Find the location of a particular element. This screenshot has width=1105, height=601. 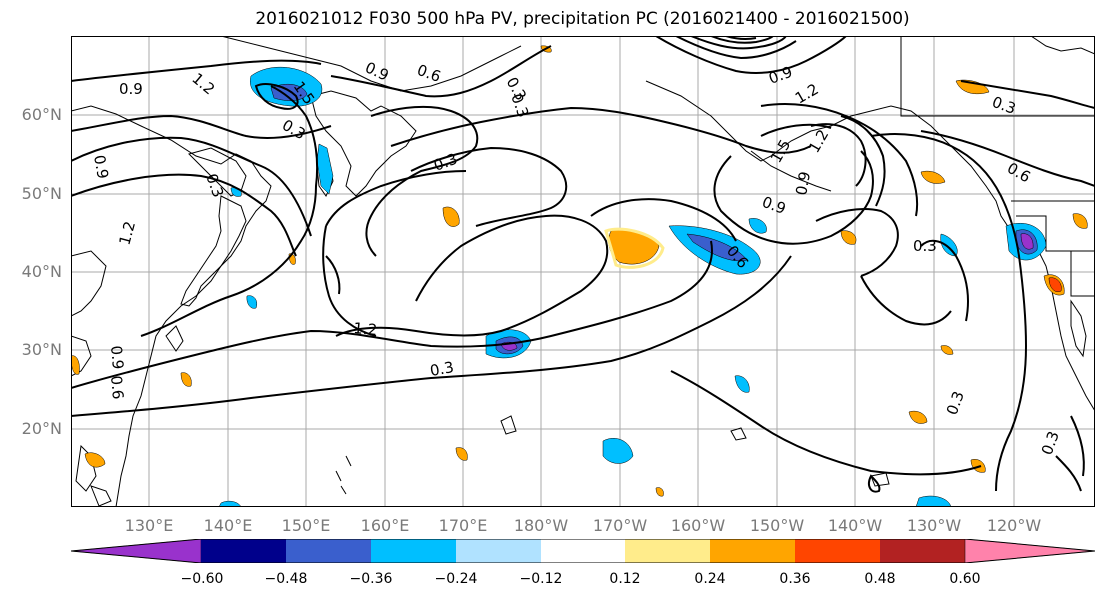

lon-label-150w: 150°W is located at coordinates (777, 525).